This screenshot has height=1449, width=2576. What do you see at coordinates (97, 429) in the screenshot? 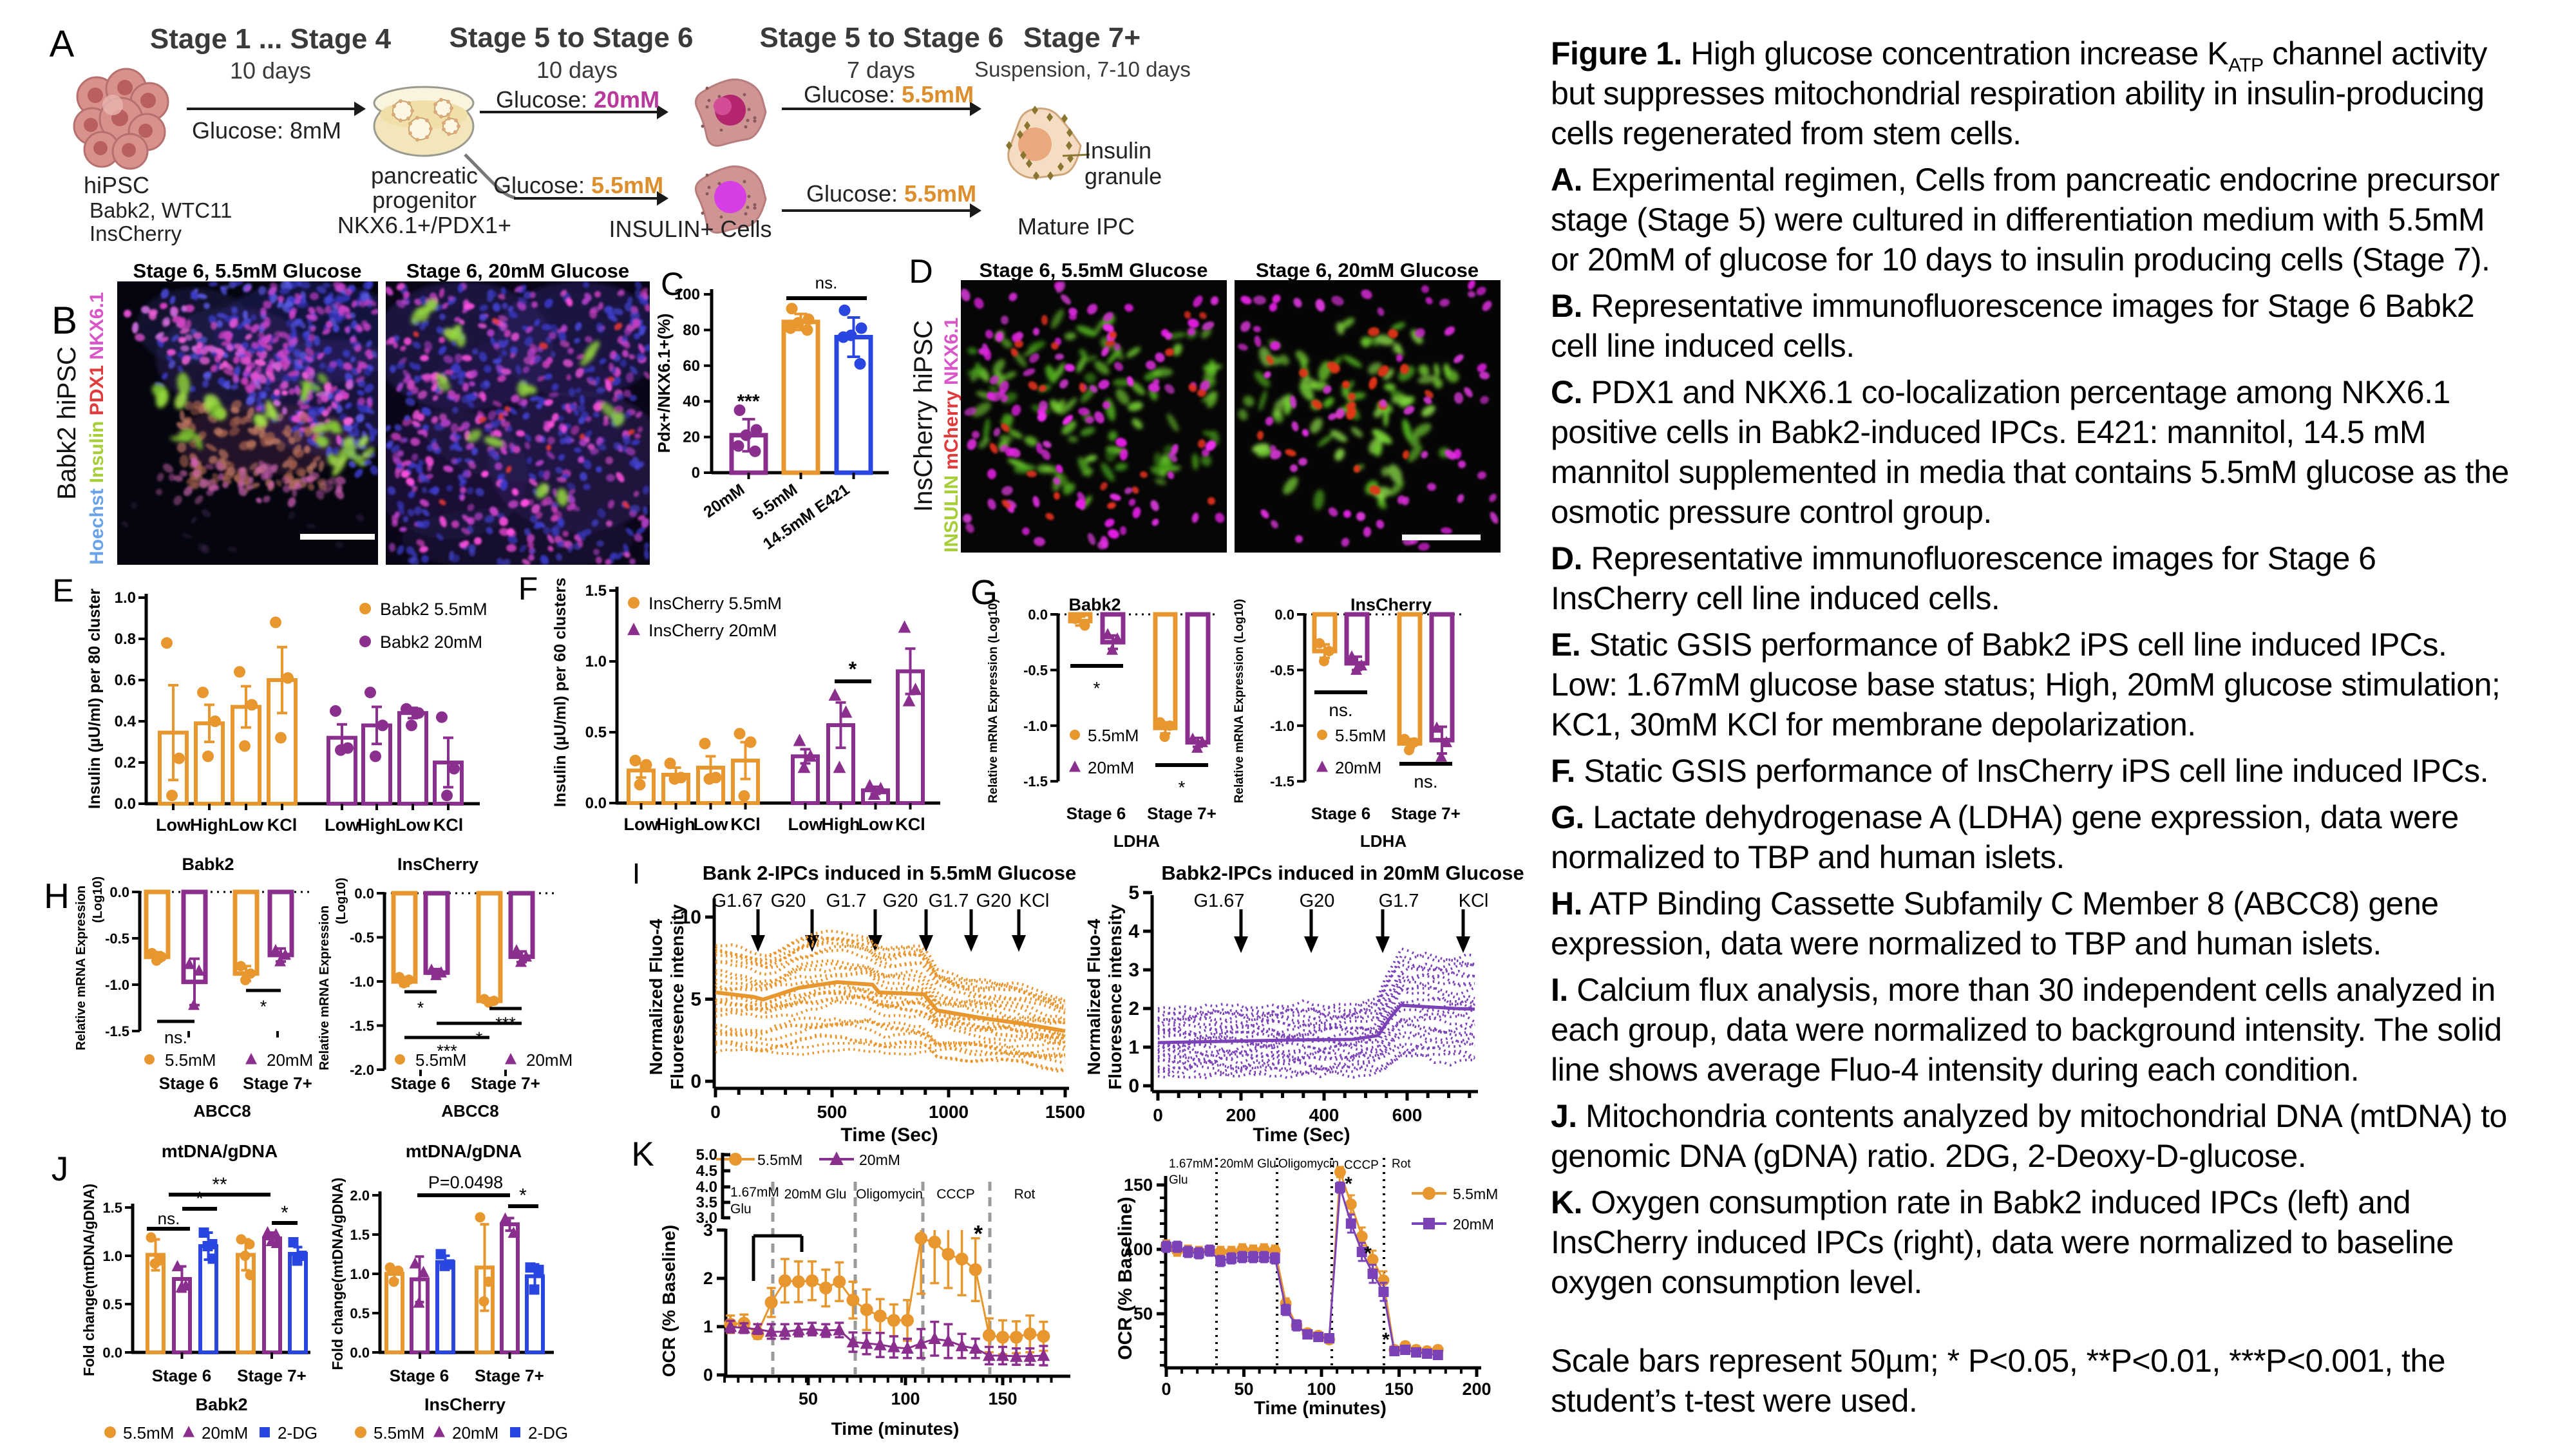
I see `svg-text: Hoechst Insulin PDX1 NKX6.1` at bounding box center [97, 429].